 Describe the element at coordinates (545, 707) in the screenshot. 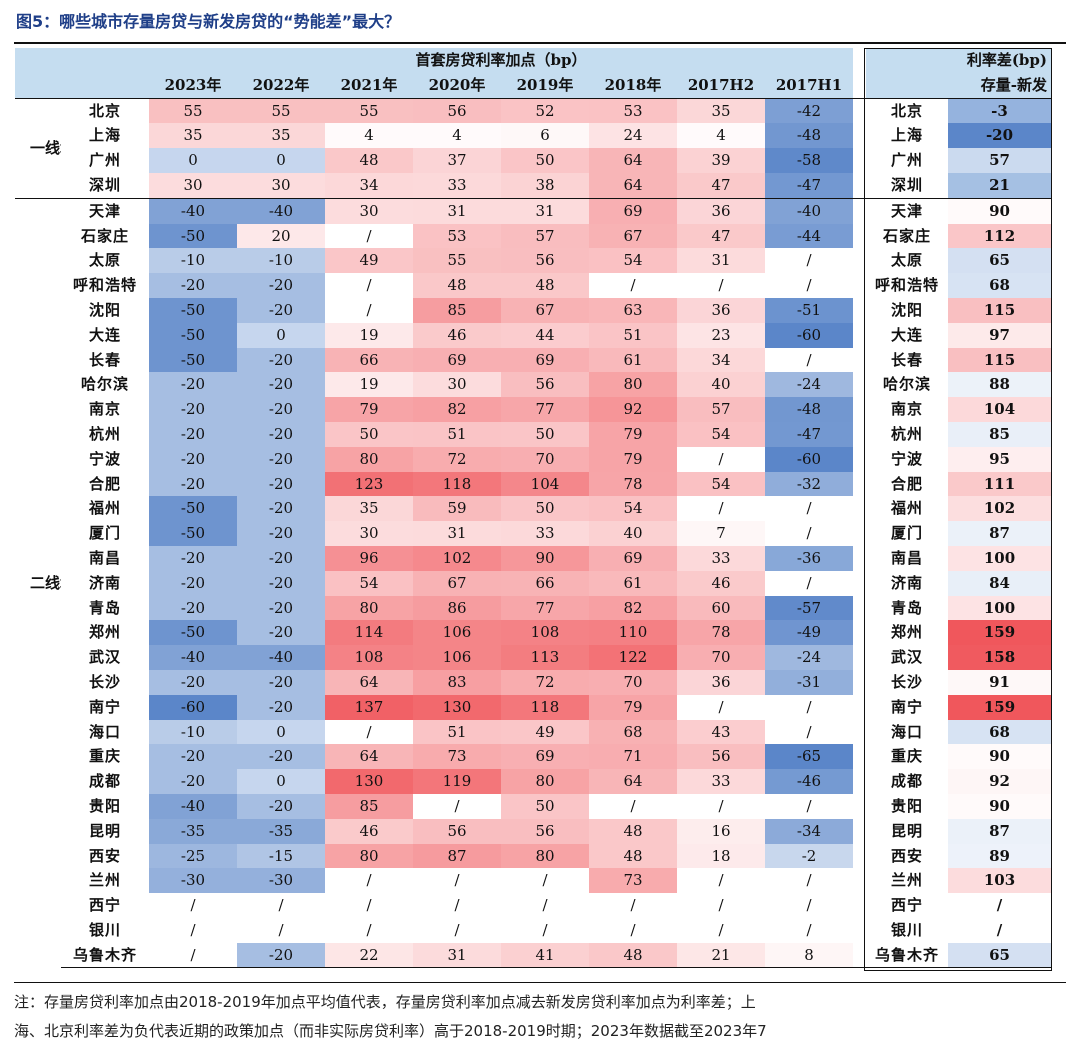

I see `rate-cell: 118` at that location.